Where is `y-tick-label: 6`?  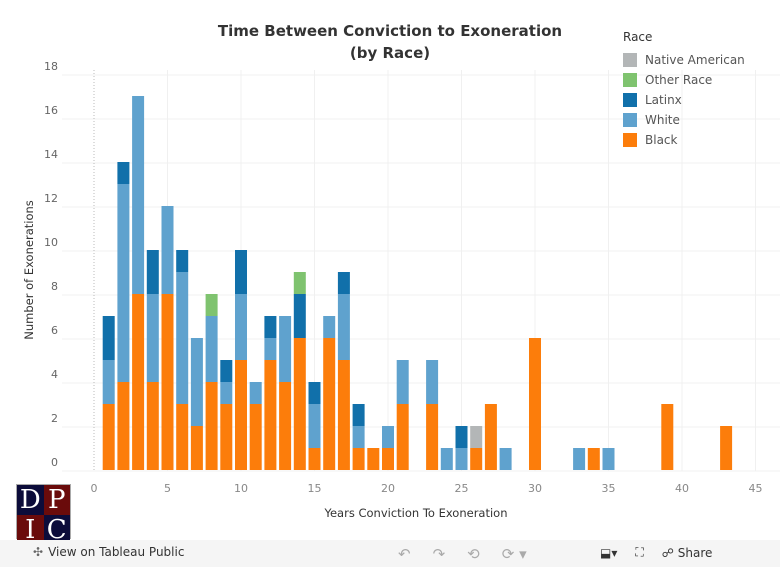
y-tick-label: 6 is located at coordinates (54, 330).